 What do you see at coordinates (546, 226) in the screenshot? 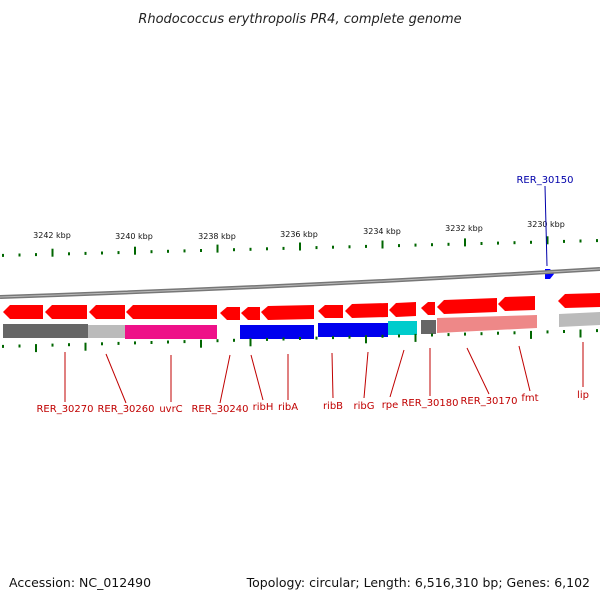
I see `gene-leader-line` at bounding box center [546, 226].